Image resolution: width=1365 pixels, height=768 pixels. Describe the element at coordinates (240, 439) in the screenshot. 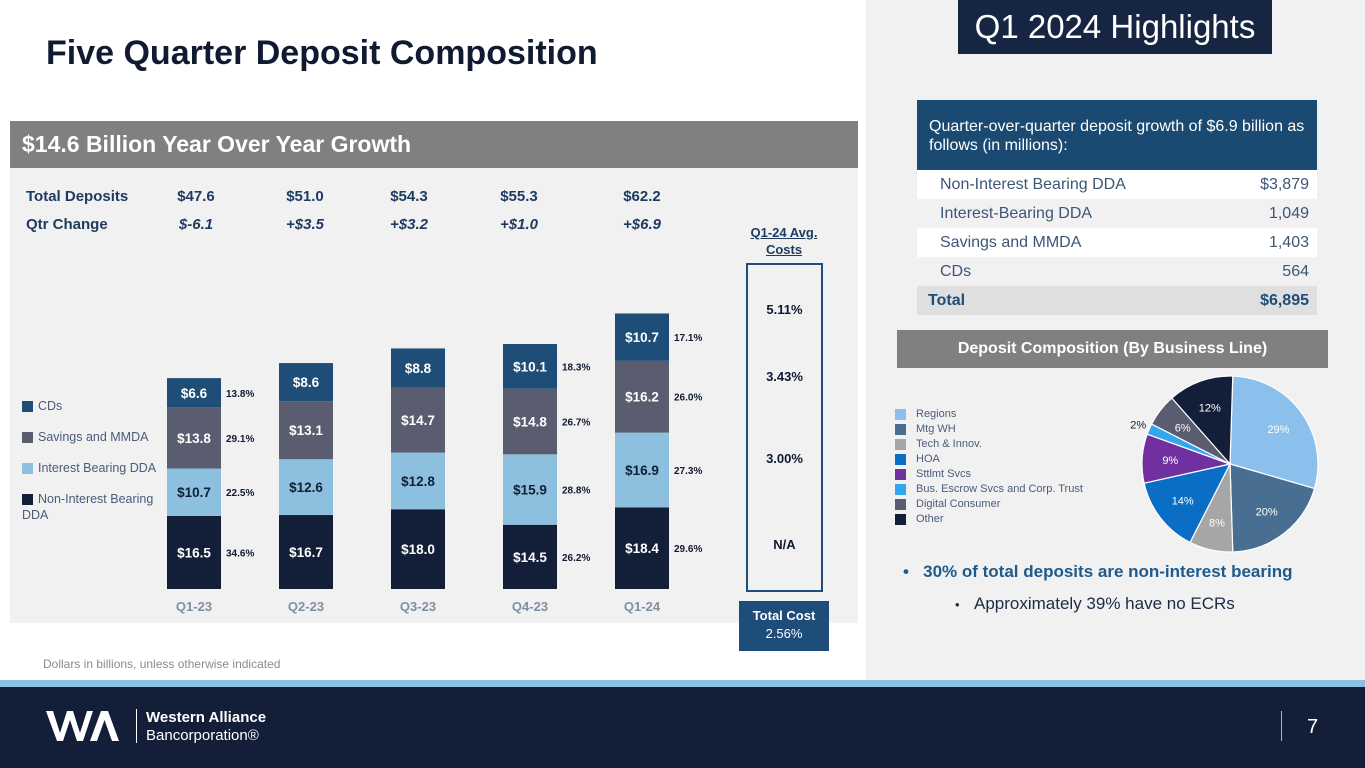

I see `bar-pct-label: 29.1%` at that location.